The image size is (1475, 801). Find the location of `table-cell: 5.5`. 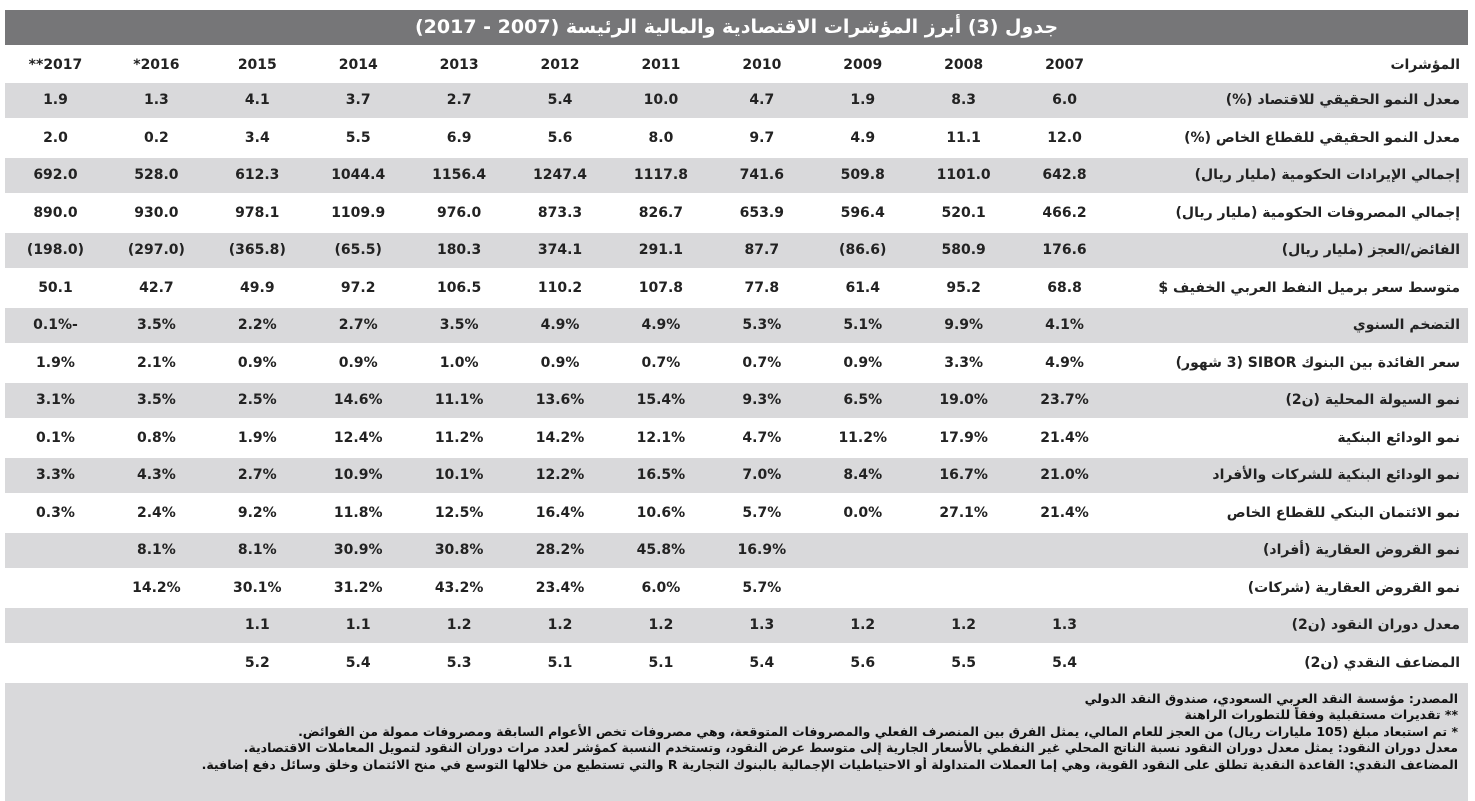

table-cell: 5.5 is located at coordinates (358, 137).